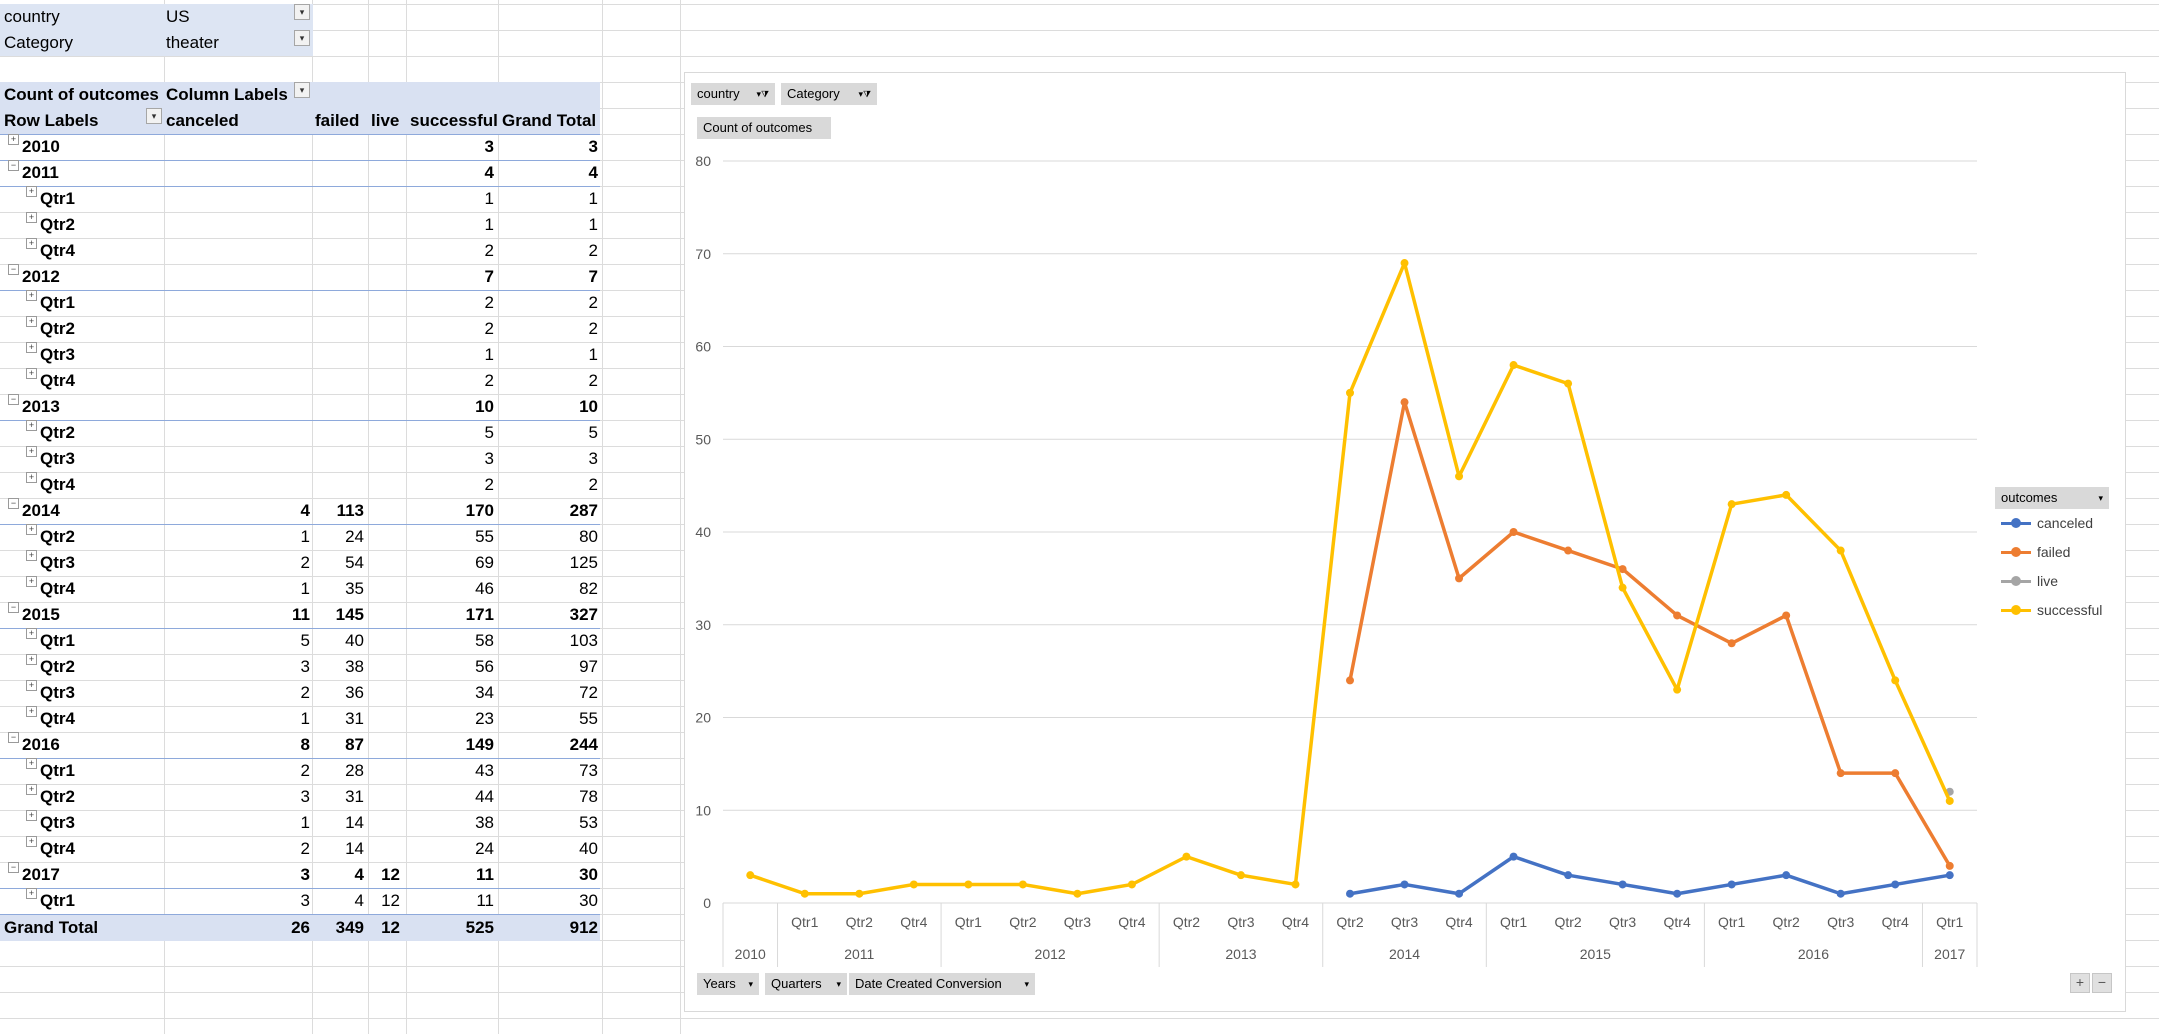 This screenshot has width=2159, height=1034. Describe the element at coordinates (51, 927) in the screenshot. I see `grand-total-label: Grand Total` at that location.